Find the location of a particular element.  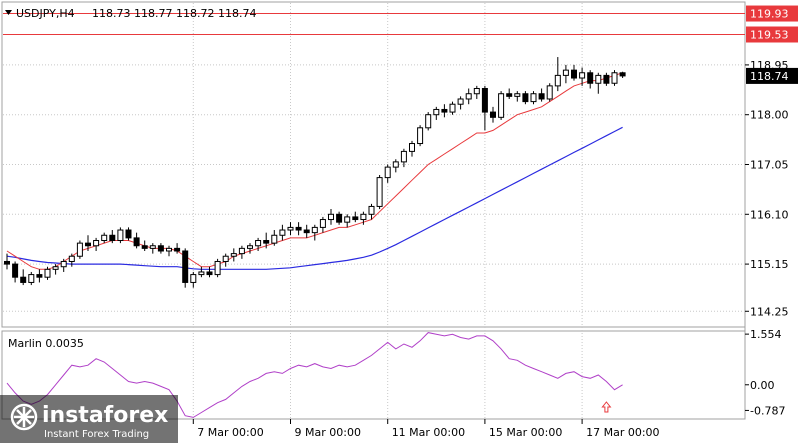

price-tick-label: 114.25 is located at coordinates (769, 311).